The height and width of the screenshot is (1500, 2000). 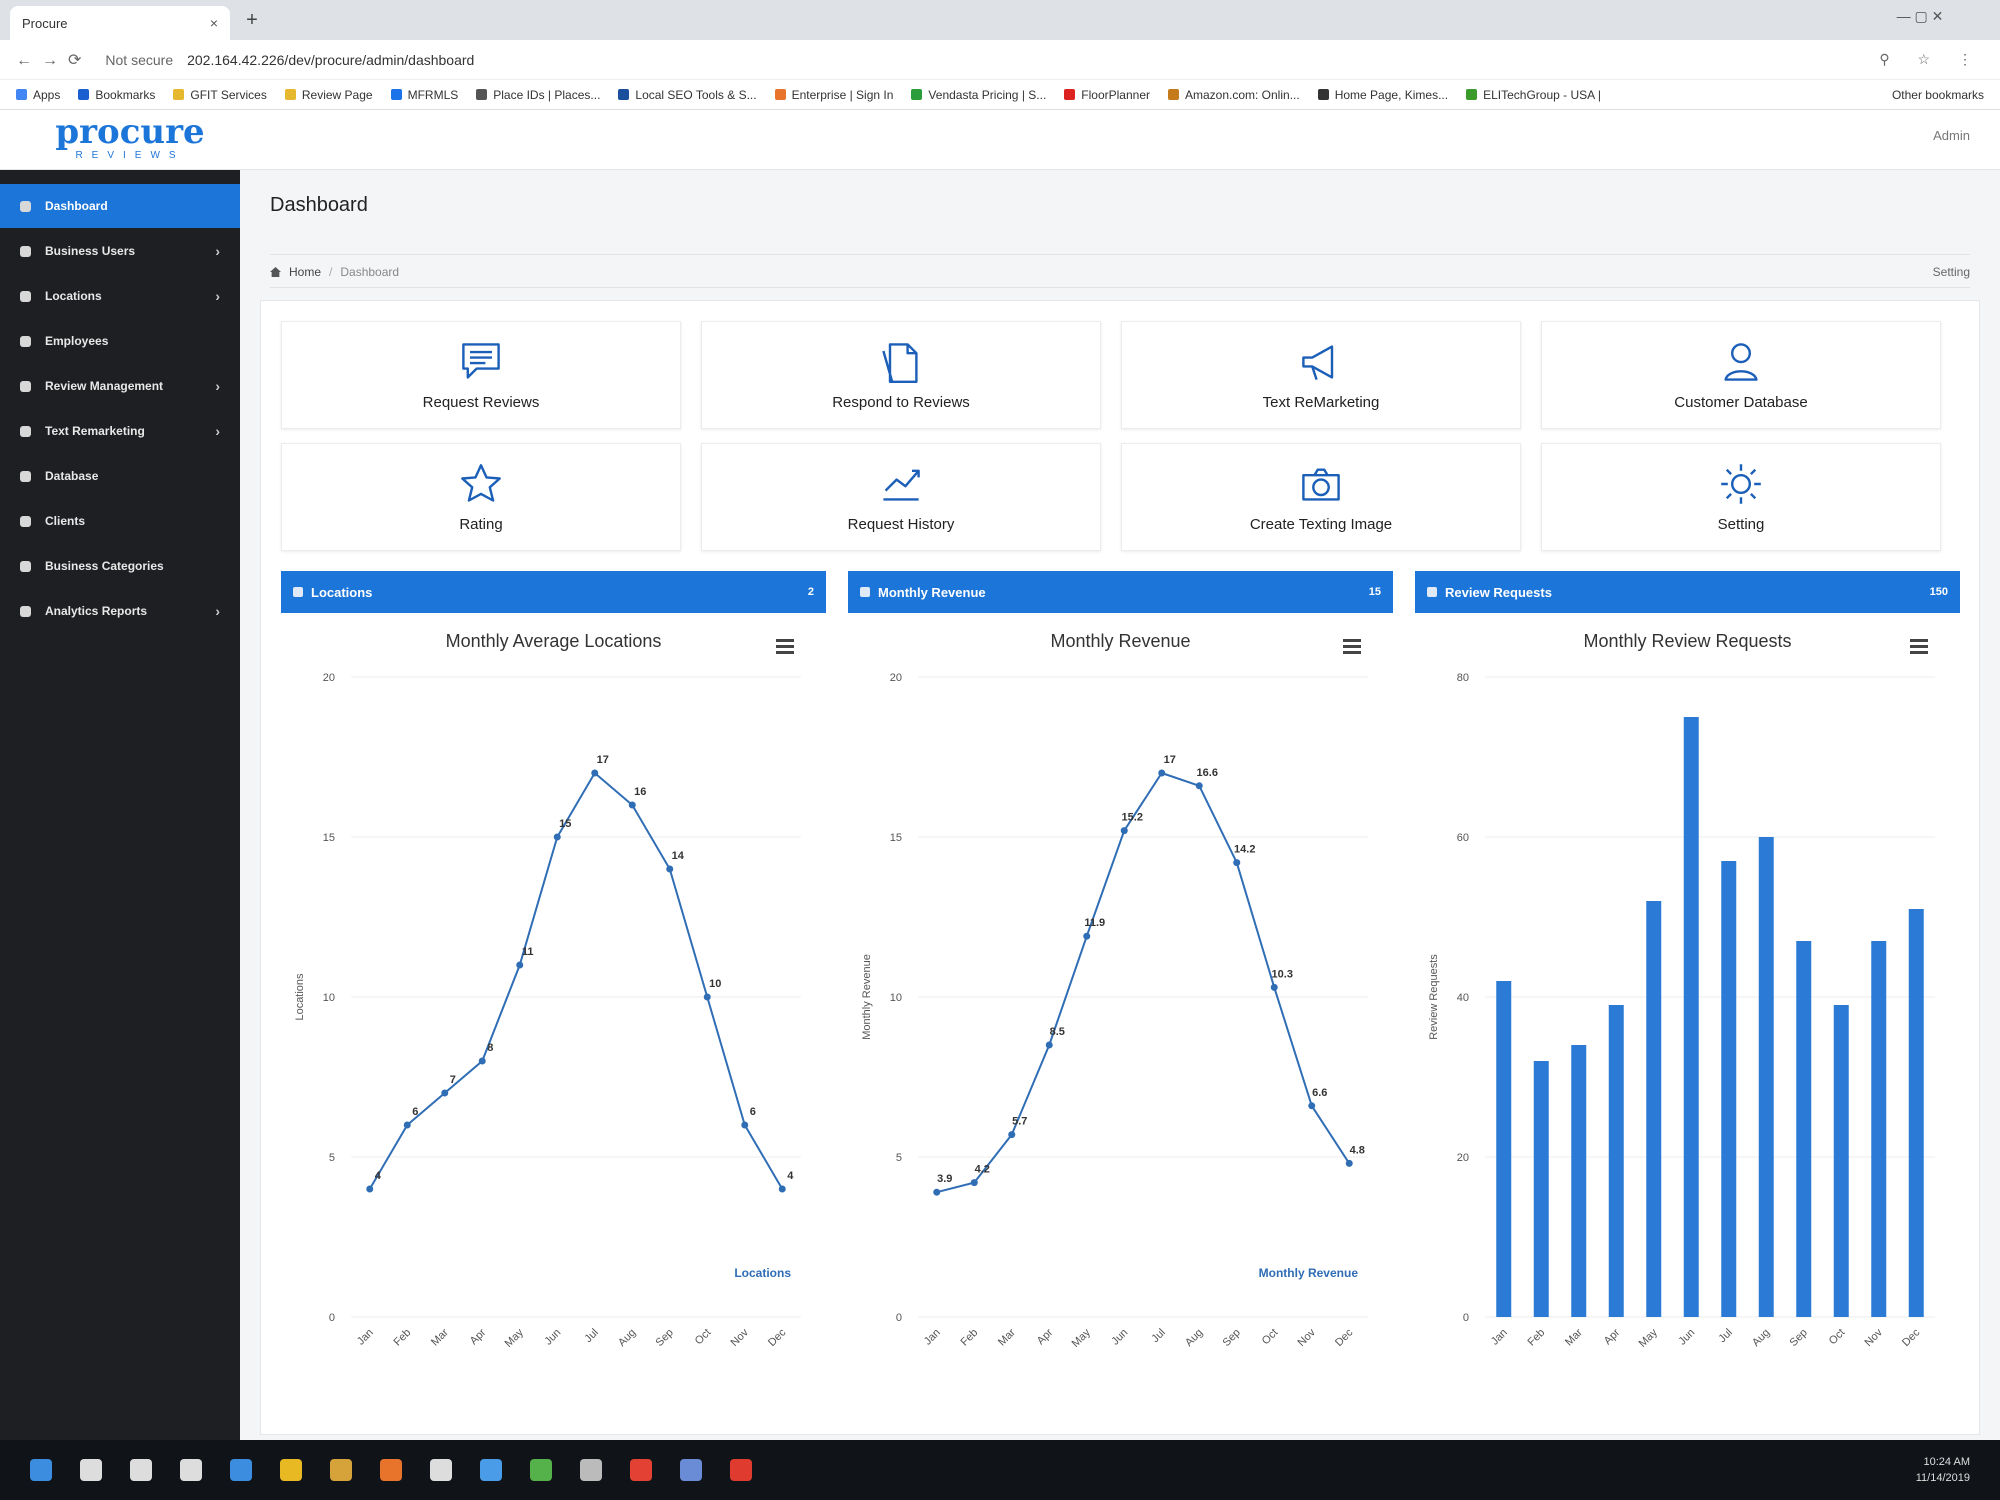 I want to click on dashboard-tile: Create Texting Image, so click(x=1321, y=497).